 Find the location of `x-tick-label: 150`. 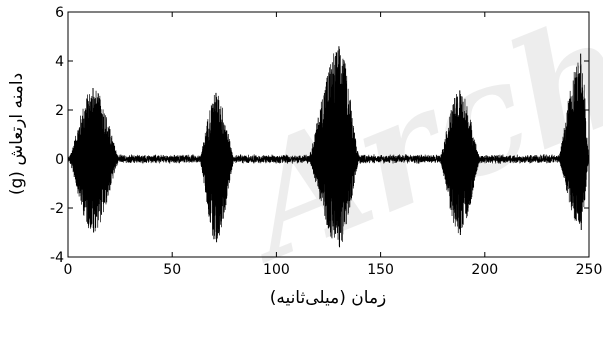

x-tick-label: 150 is located at coordinates (380, 270).